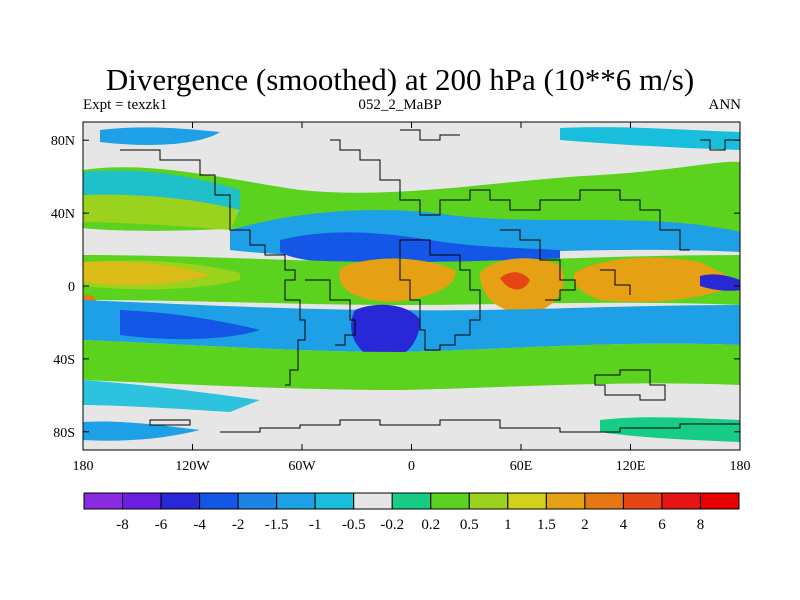 The image size is (800, 600). Describe the element at coordinates (430, 525) in the screenshot. I see `colorbar-label: 0.2` at that location.